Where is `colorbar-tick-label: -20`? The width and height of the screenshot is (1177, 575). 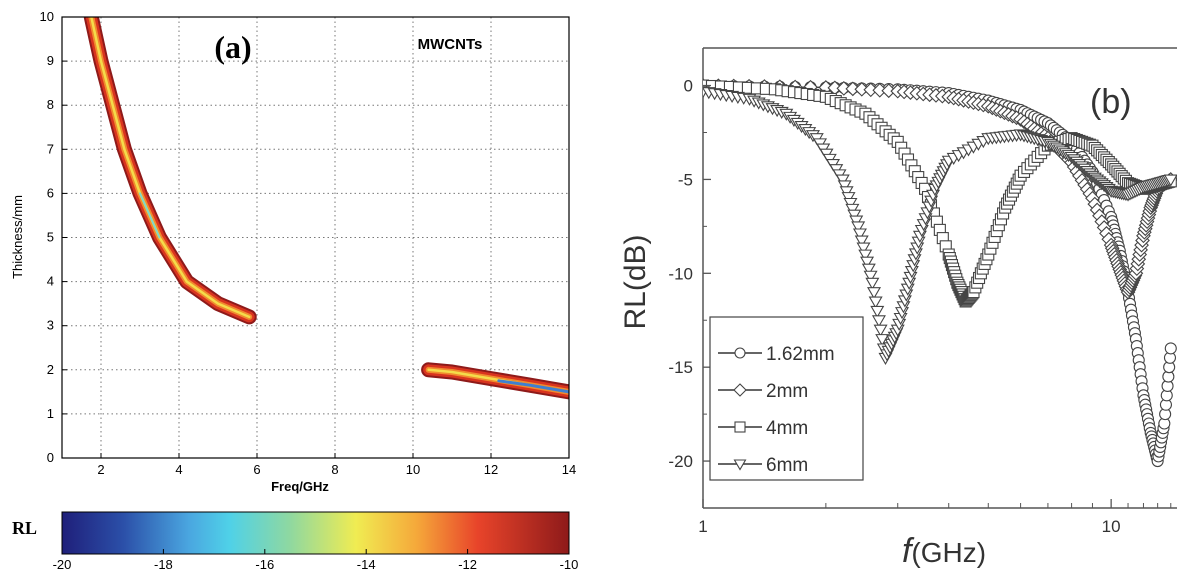
colorbar-tick-label: -20 is located at coordinates (62, 564).